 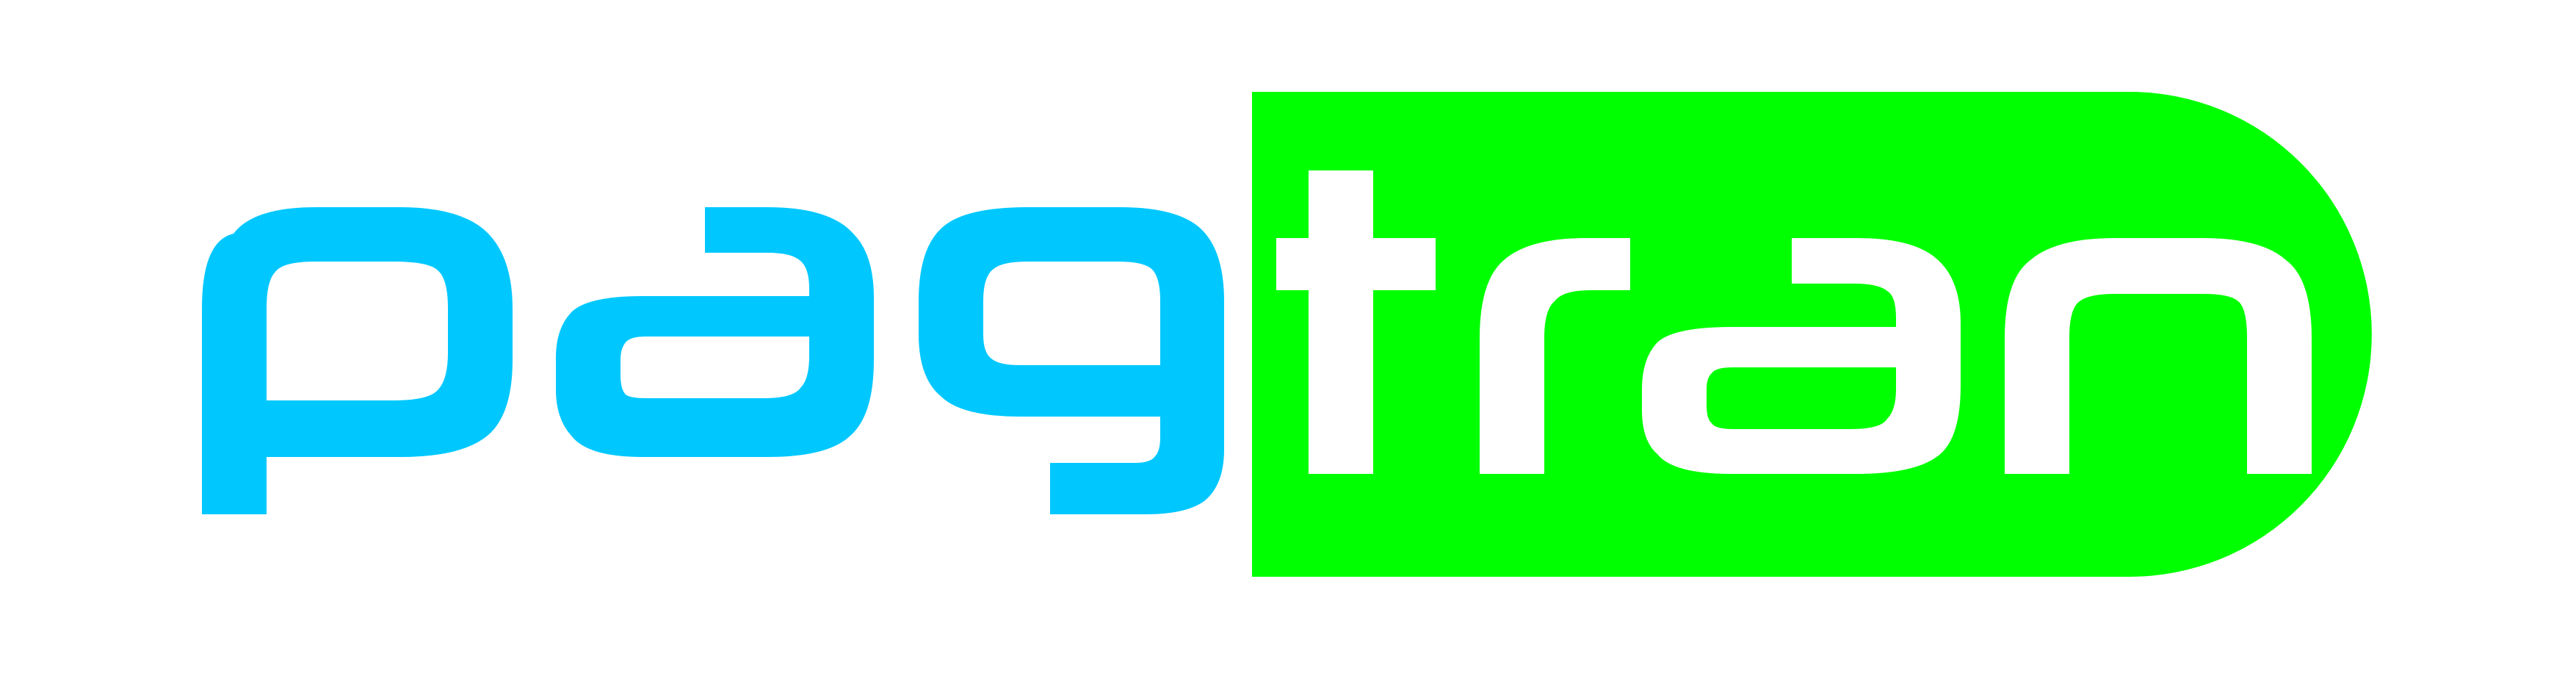 What do you see at coordinates (1071, 360) in the screenshot?
I see `letter-g-glyph` at bounding box center [1071, 360].